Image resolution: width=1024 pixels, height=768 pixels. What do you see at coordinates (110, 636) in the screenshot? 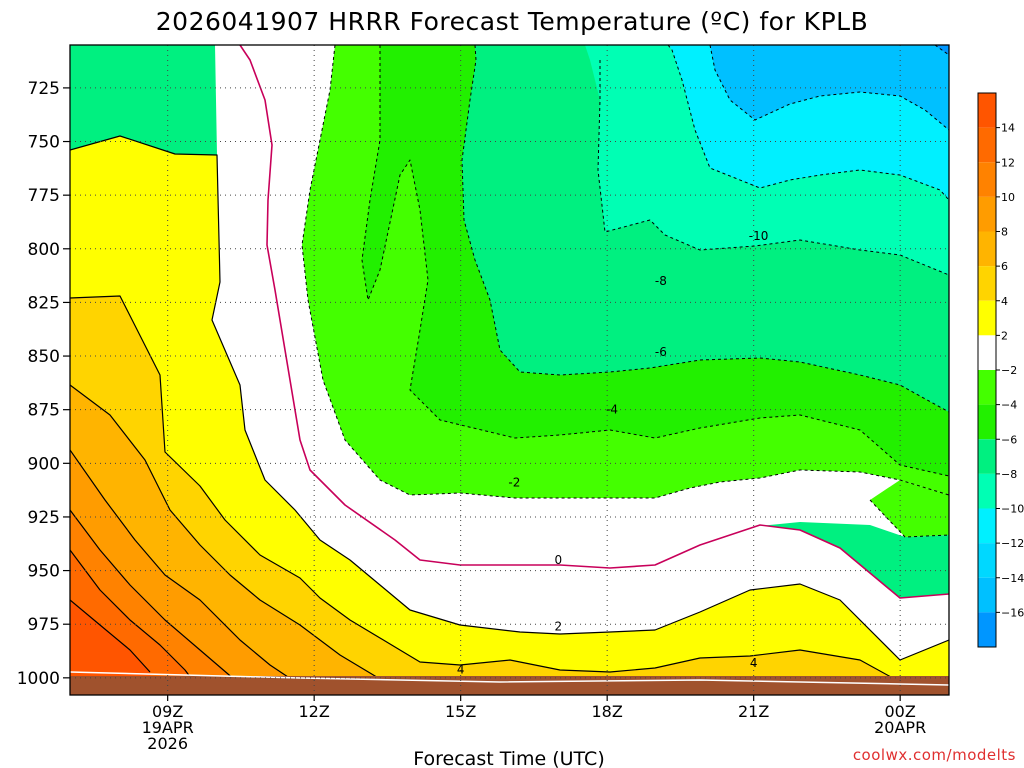
I see `contour-plus14-line` at bounding box center [110, 636].